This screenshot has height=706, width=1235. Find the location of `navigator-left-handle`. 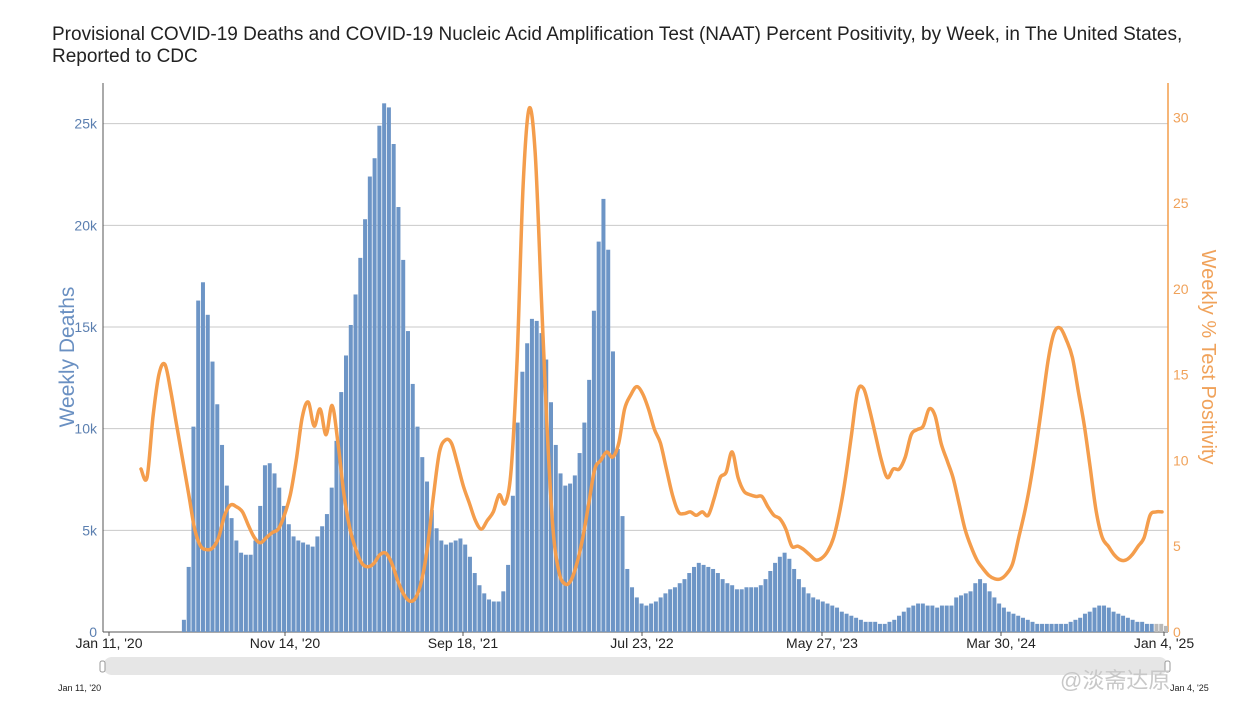

navigator-left-handle is located at coordinates (102, 666).